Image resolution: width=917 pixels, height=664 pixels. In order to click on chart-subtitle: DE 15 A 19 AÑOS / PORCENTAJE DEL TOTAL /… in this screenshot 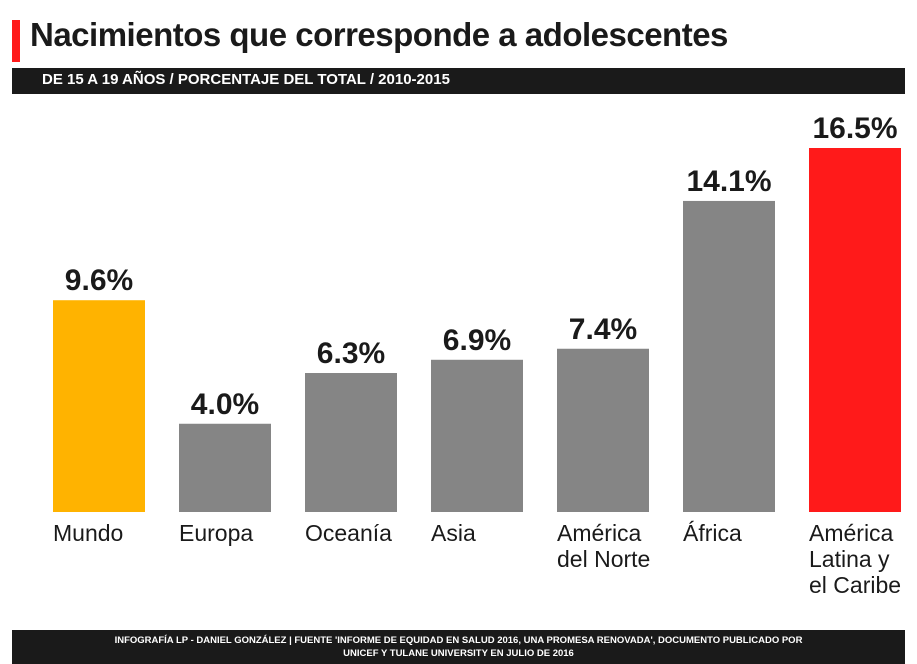, I will do `click(246, 79)`.